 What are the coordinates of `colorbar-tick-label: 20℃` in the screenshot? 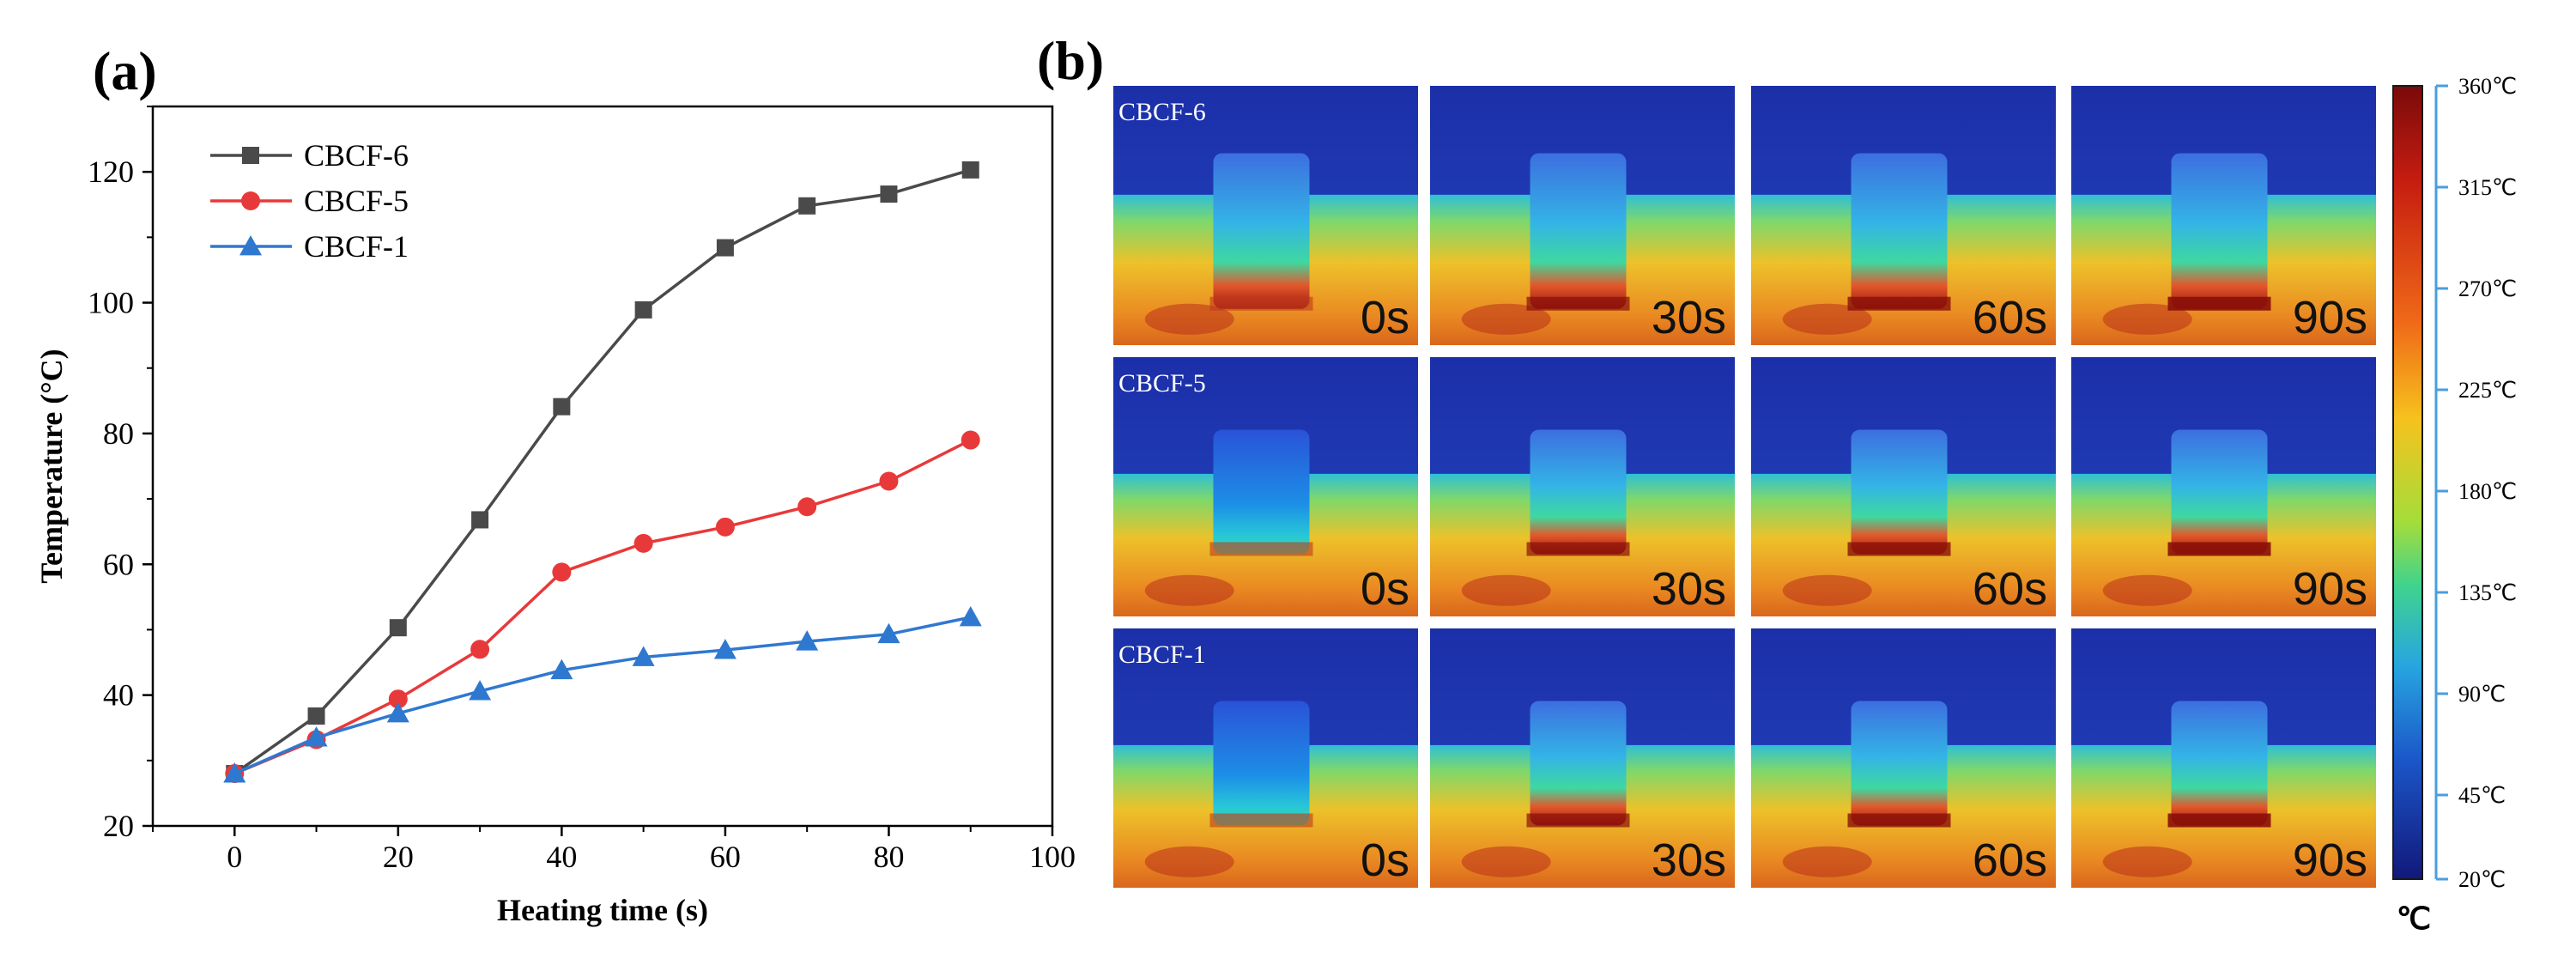 It's located at (2482, 880).